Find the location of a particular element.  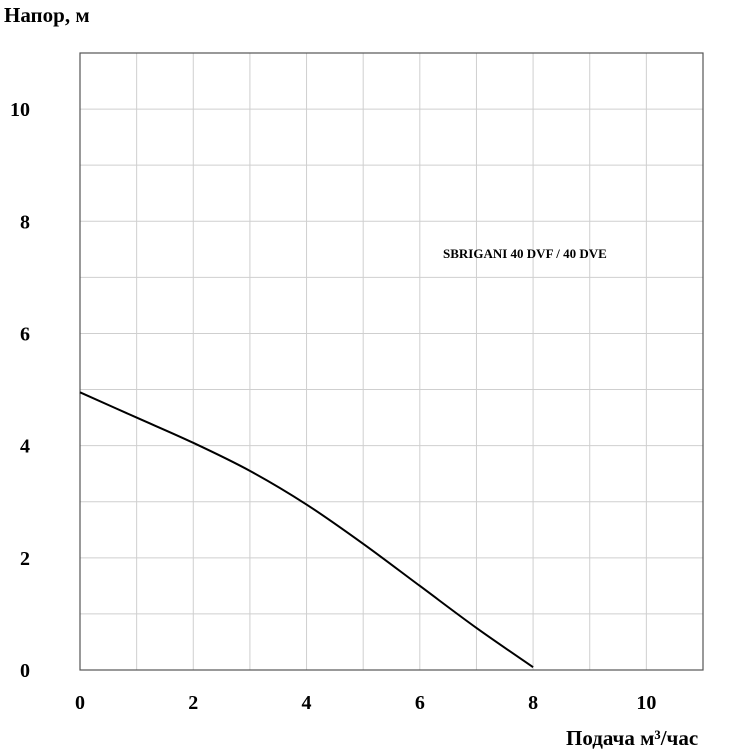

y-tick-label: 2 is located at coordinates (25, 559).